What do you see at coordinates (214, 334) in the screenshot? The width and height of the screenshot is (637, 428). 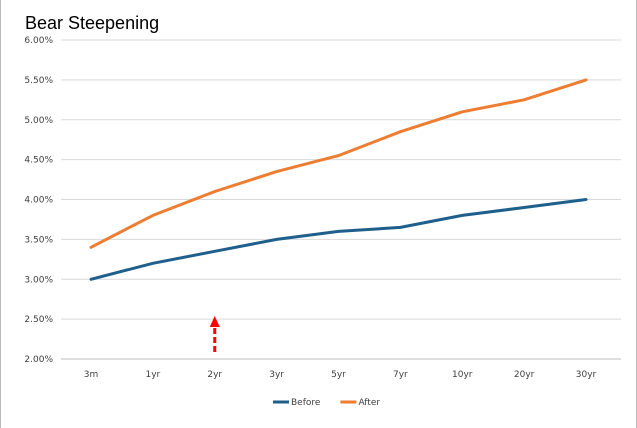 I see `arrow-annotation` at bounding box center [214, 334].